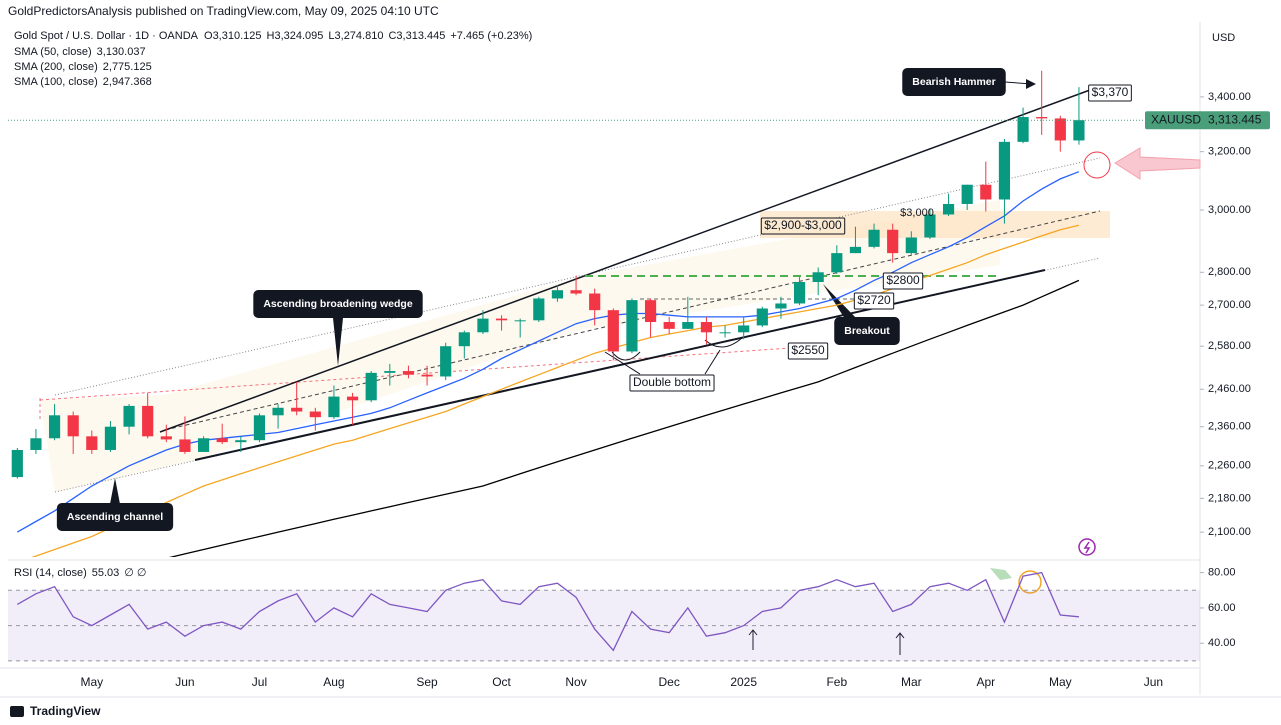 The height and width of the screenshot is (725, 1281). What do you see at coordinates (1229, 210) in the screenshot?
I see `y-tick-label: 3,000.00` at bounding box center [1229, 210].